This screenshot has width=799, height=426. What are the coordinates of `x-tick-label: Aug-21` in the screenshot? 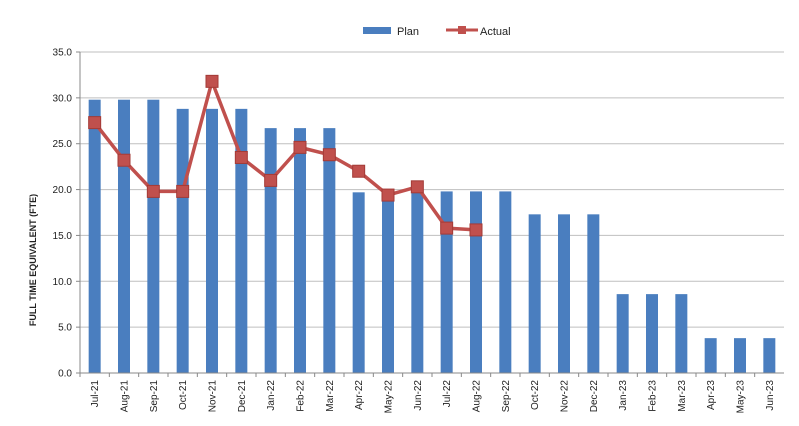 It's located at (125, 396).